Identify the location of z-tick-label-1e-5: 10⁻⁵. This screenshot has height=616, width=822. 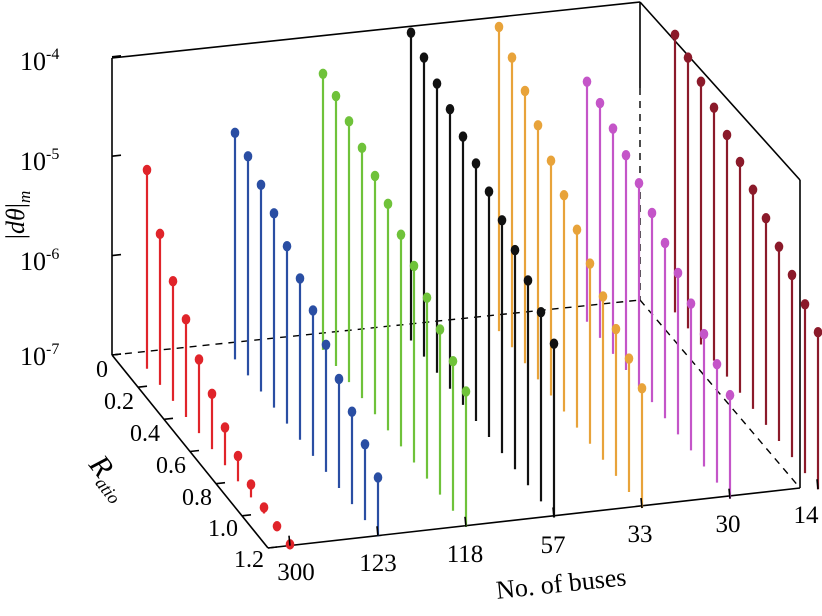
(39, 161).